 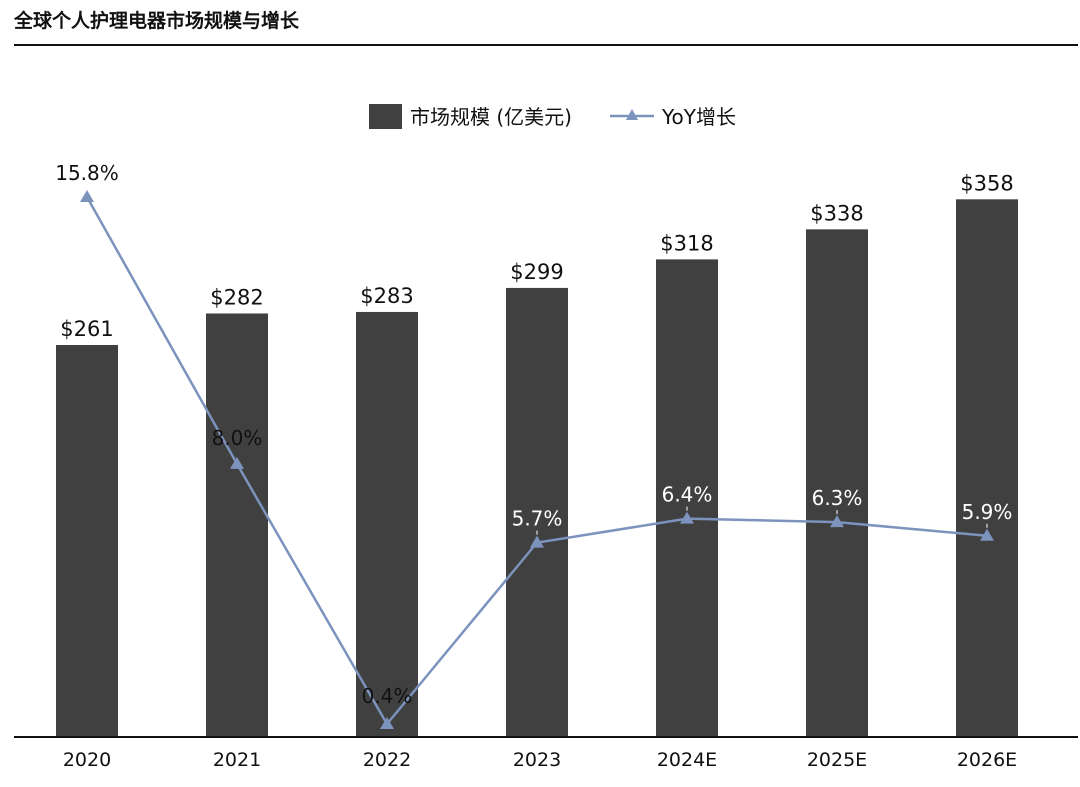 I want to click on line-value-label: 6.3%, so click(x=837, y=498).